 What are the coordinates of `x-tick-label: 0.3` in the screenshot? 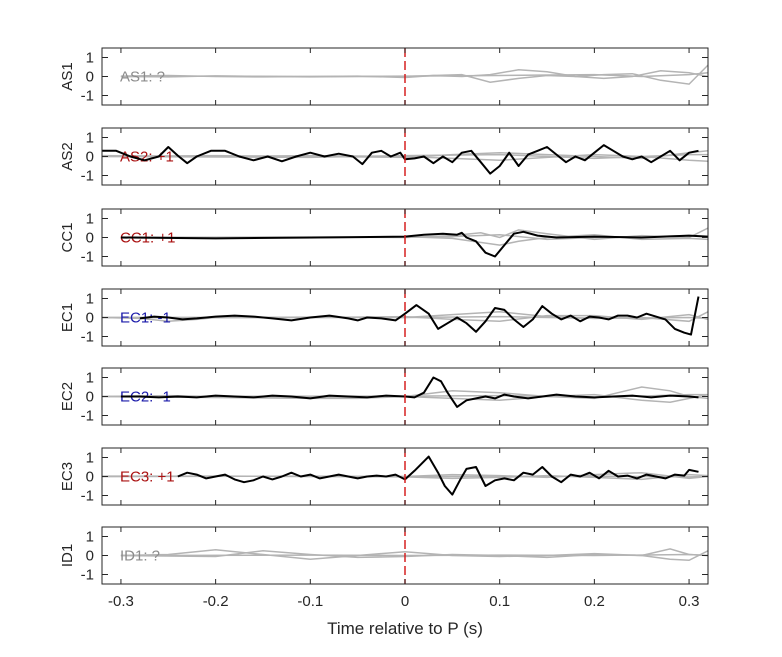 It's located at (689, 601).